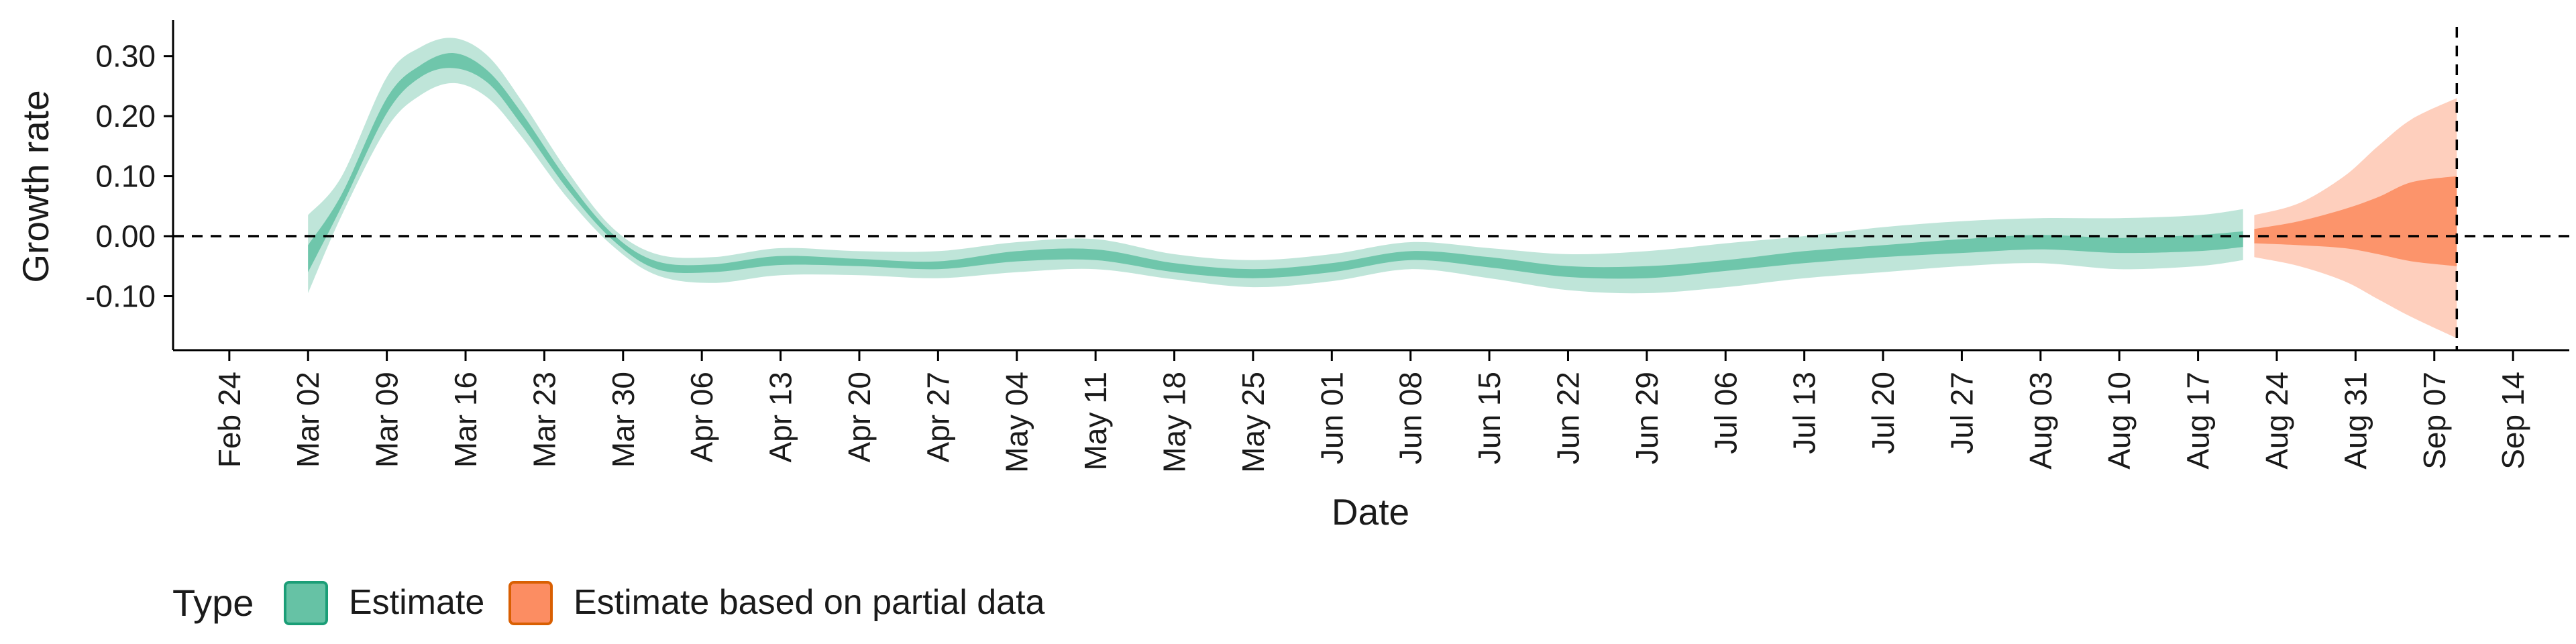  I want to click on x-tick-label: Aug 17, so click(2198, 421).